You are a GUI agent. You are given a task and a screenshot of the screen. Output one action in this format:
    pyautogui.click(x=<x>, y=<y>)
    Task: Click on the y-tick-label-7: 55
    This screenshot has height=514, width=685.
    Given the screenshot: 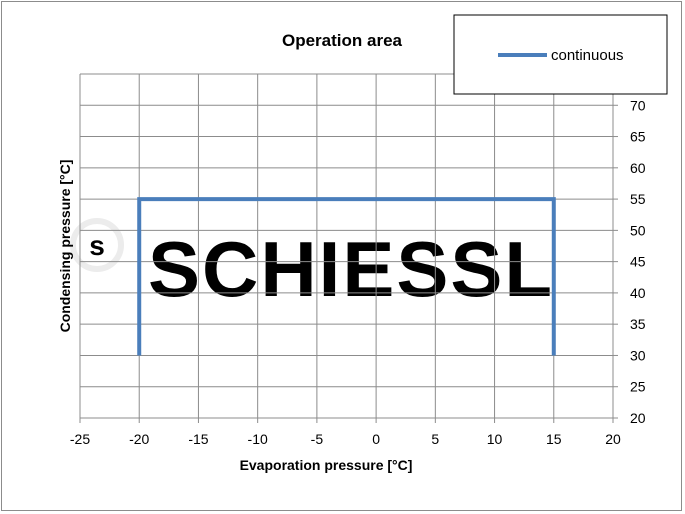 What is the action you would take?
    pyautogui.click(x=638, y=199)
    